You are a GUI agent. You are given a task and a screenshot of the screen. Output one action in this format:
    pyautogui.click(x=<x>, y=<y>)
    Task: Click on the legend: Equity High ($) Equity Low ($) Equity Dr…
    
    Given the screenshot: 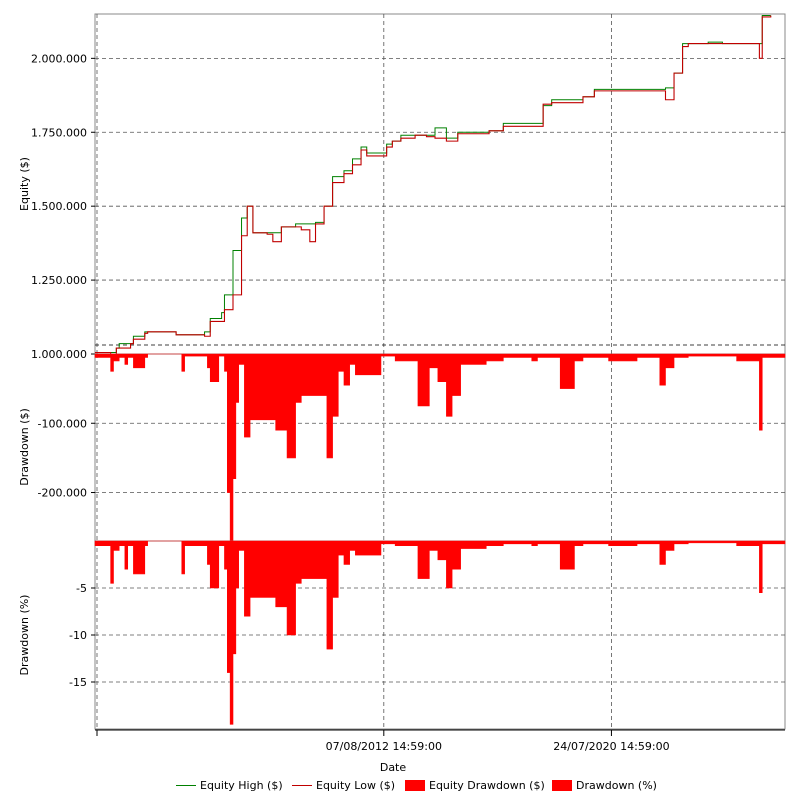 What is the action you would take?
    pyautogui.click(x=400, y=786)
    